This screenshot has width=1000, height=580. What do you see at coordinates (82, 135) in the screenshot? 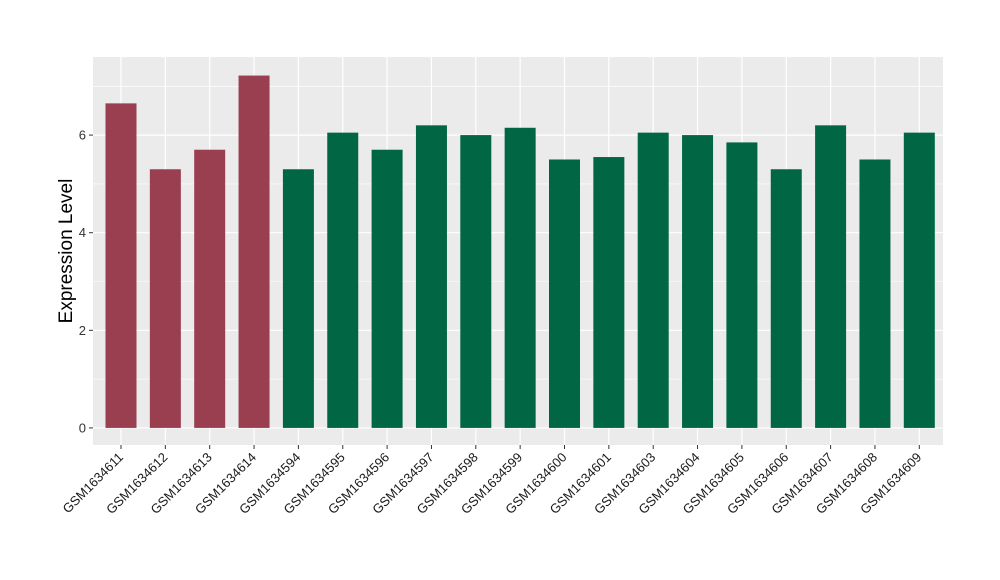
I see `y-tick-label: 6` at bounding box center [82, 135].